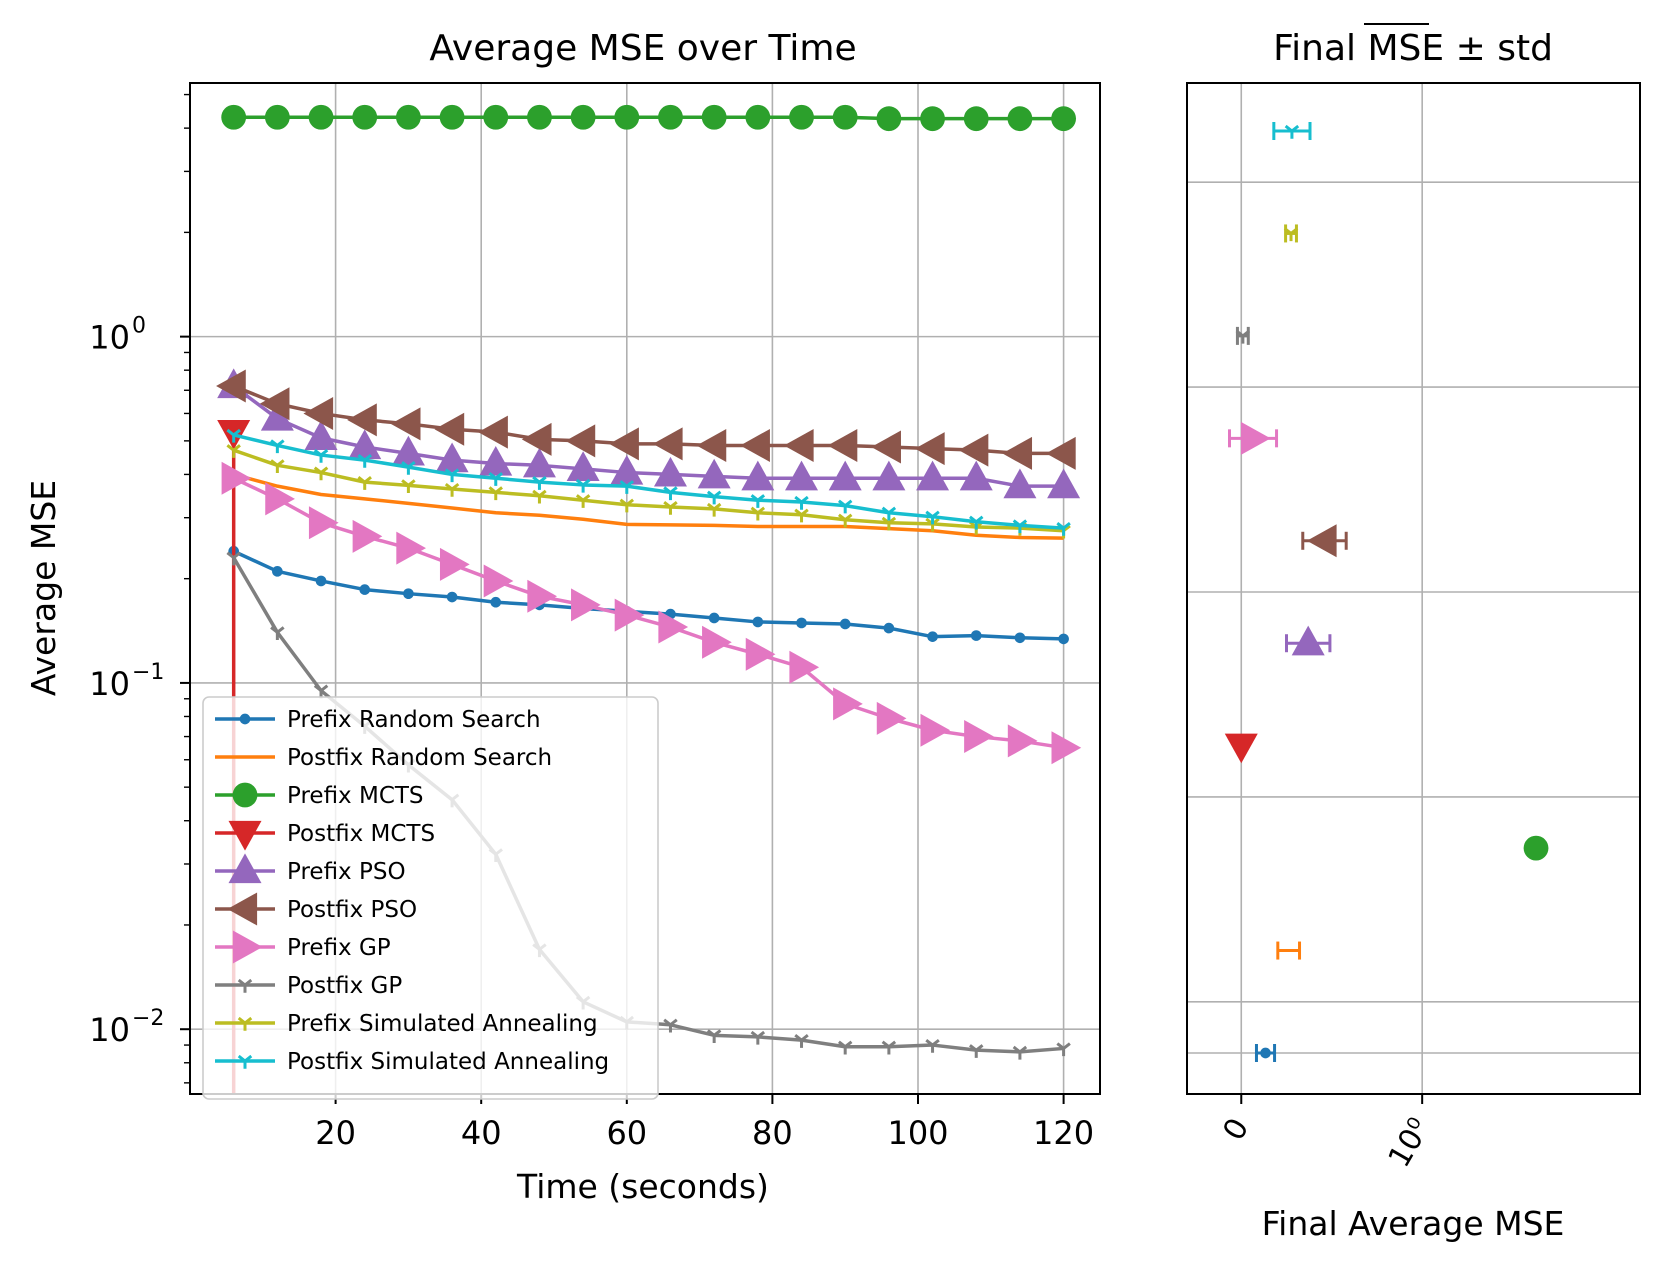 The image size is (1662, 1265). I want to click on x-tick-label: 10⁰, so click(1409, 1143).